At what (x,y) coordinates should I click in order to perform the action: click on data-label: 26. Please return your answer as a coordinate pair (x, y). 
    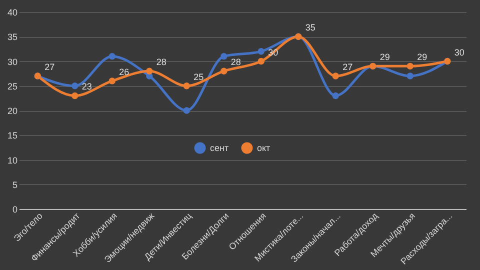
    Looking at the image, I should click on (124, 71).